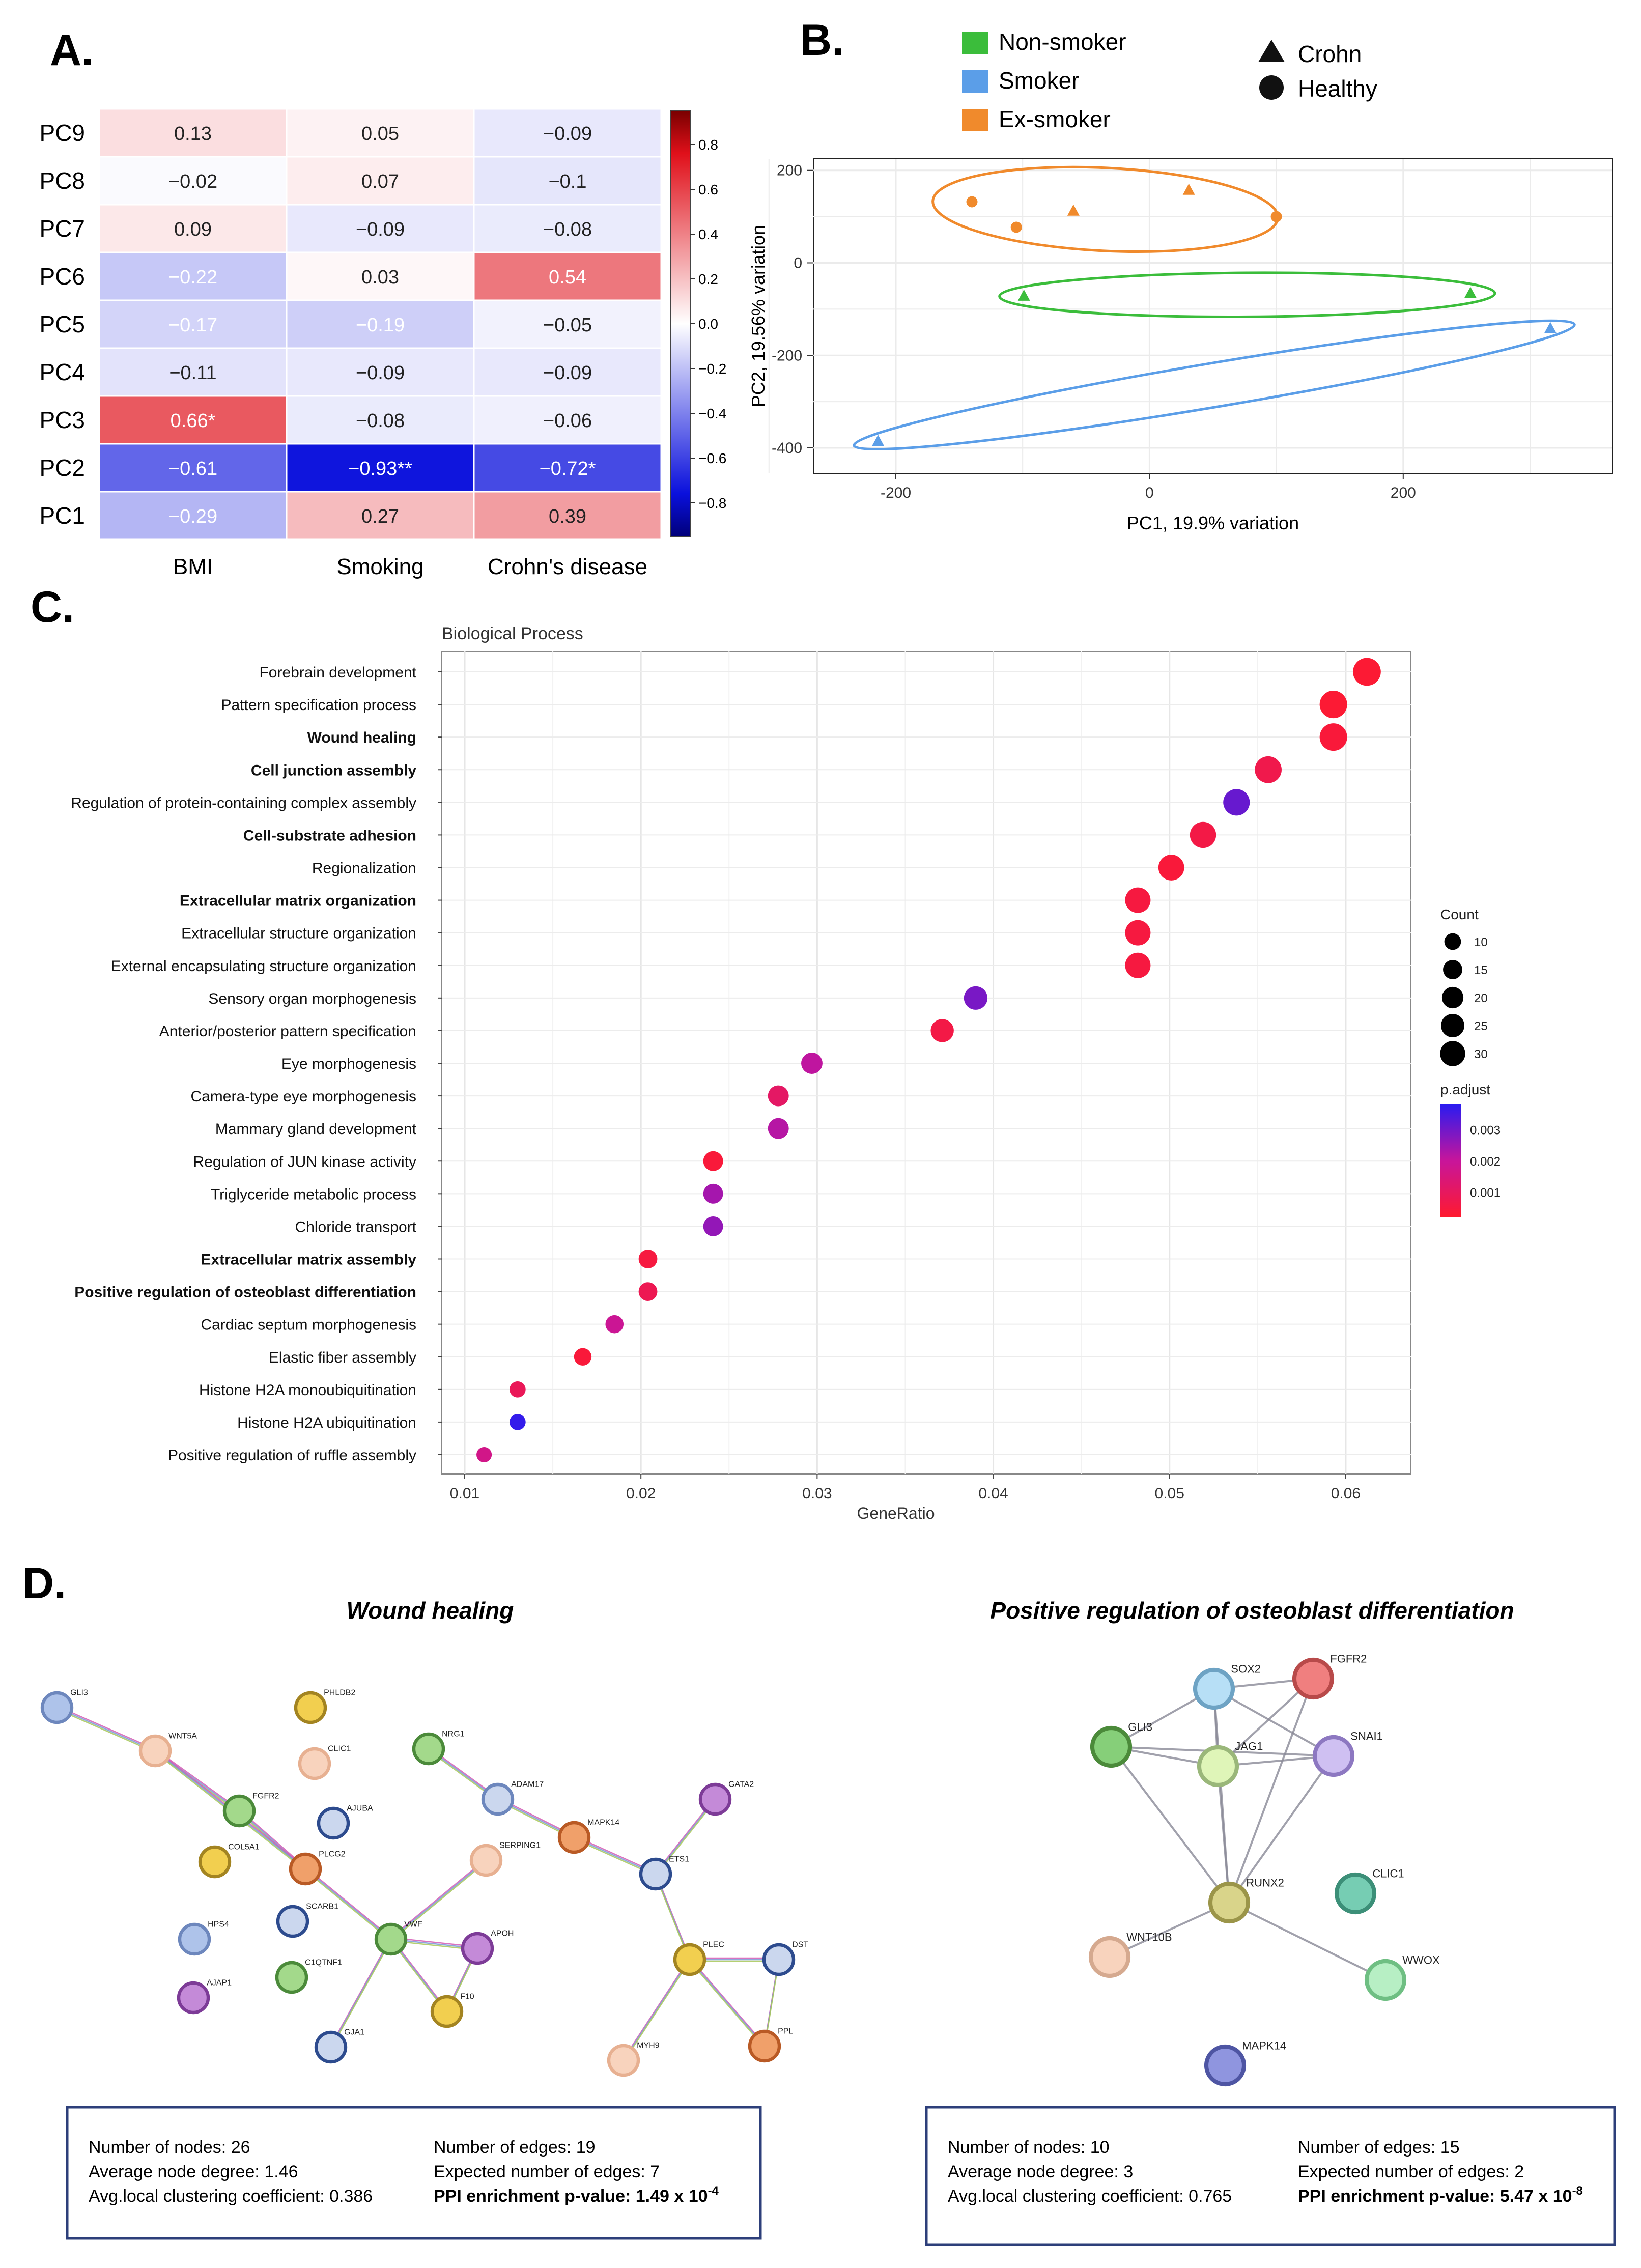 Image resolution: width=1641 pixels, height=2268 pixels. What do you see at coordinates (63, 372) in the screenshot?
I see `heatmap-row-label: PC4` at bounding box center [63, 372].